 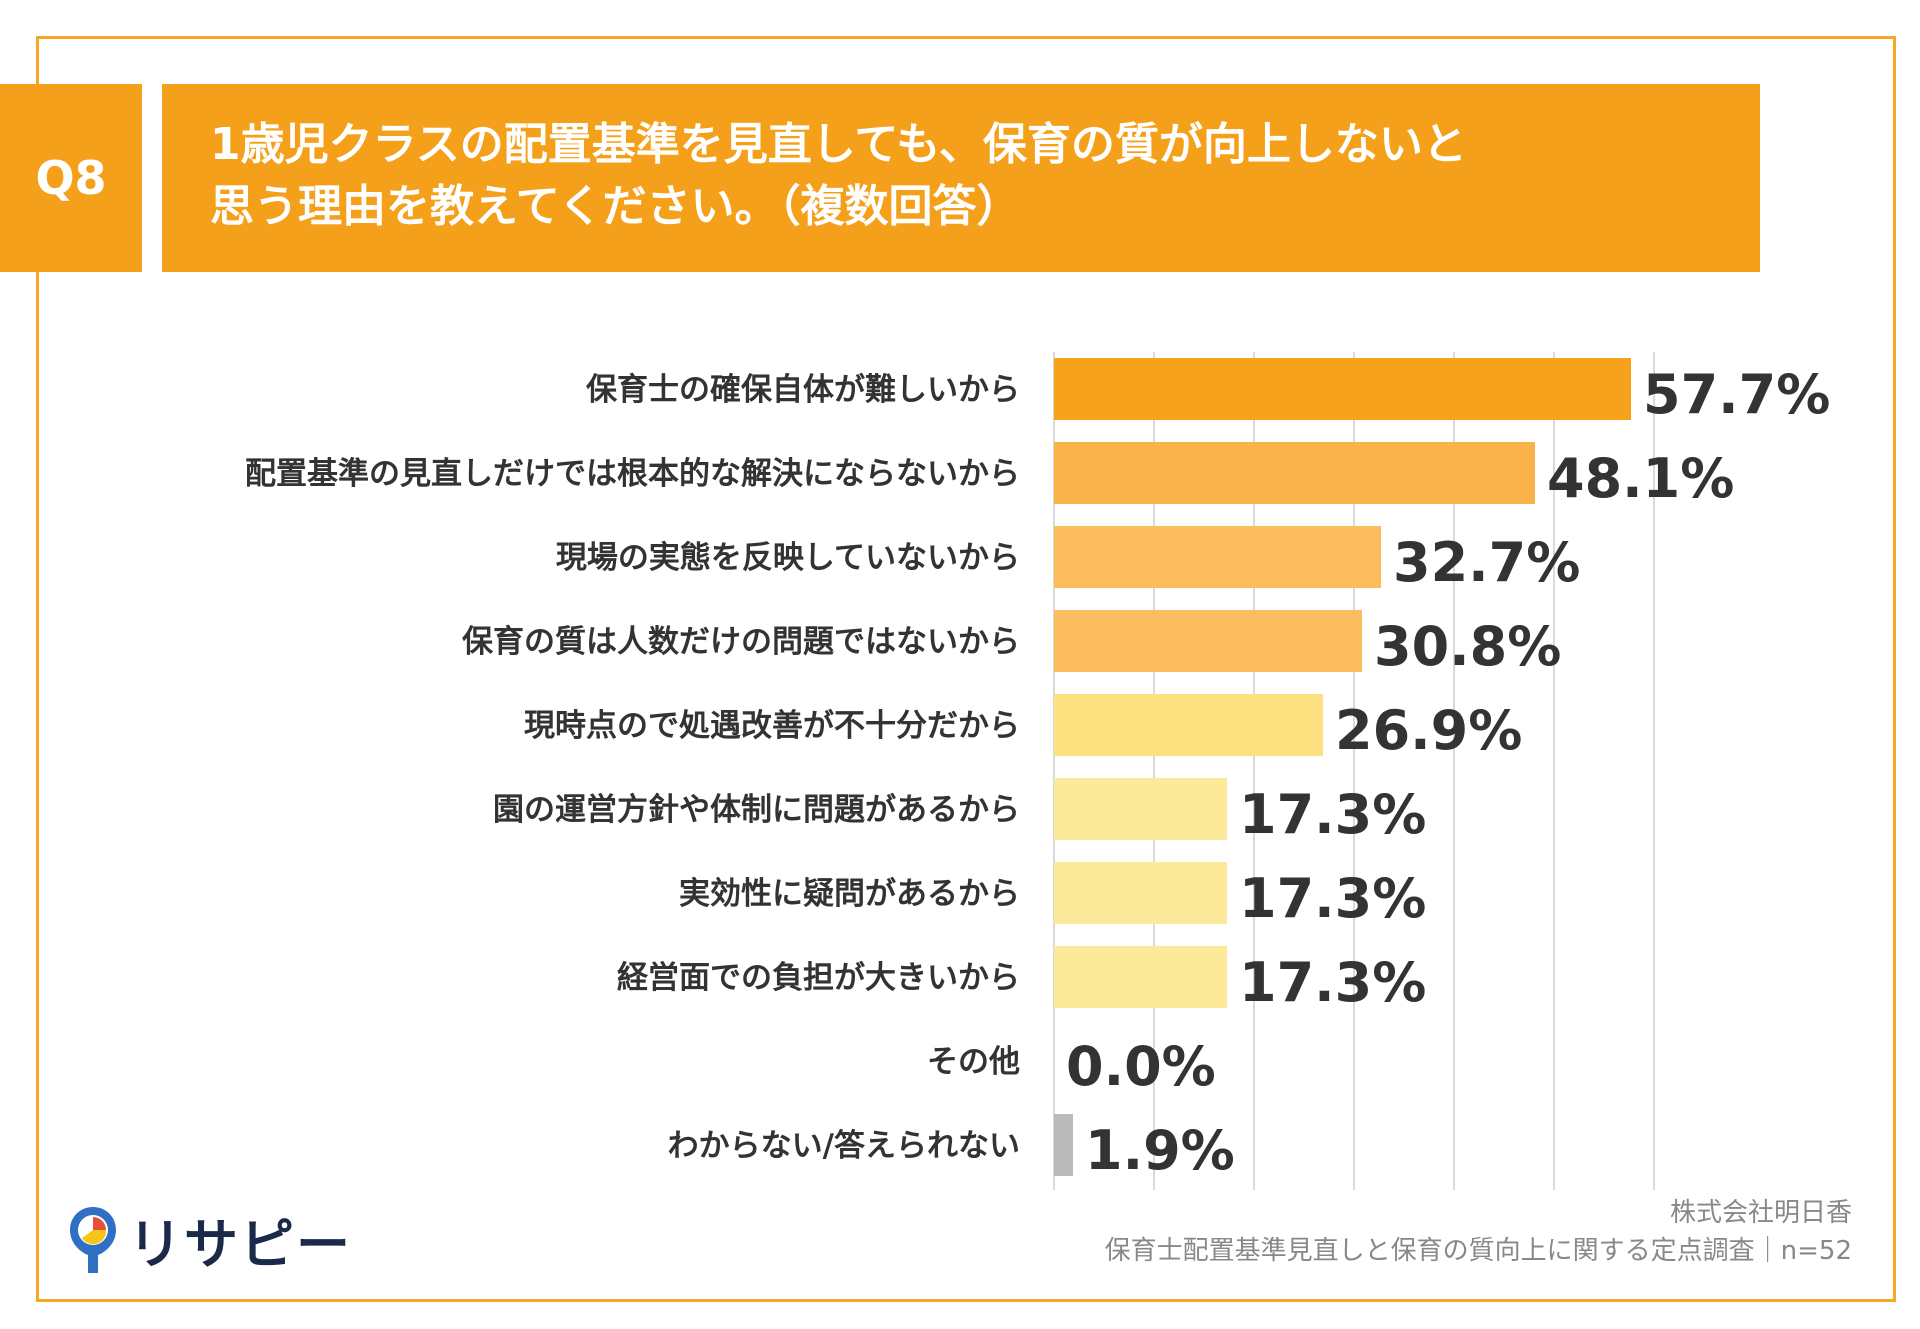 I want to click on value-label: 30.8%, so click(x=1467, y=646).